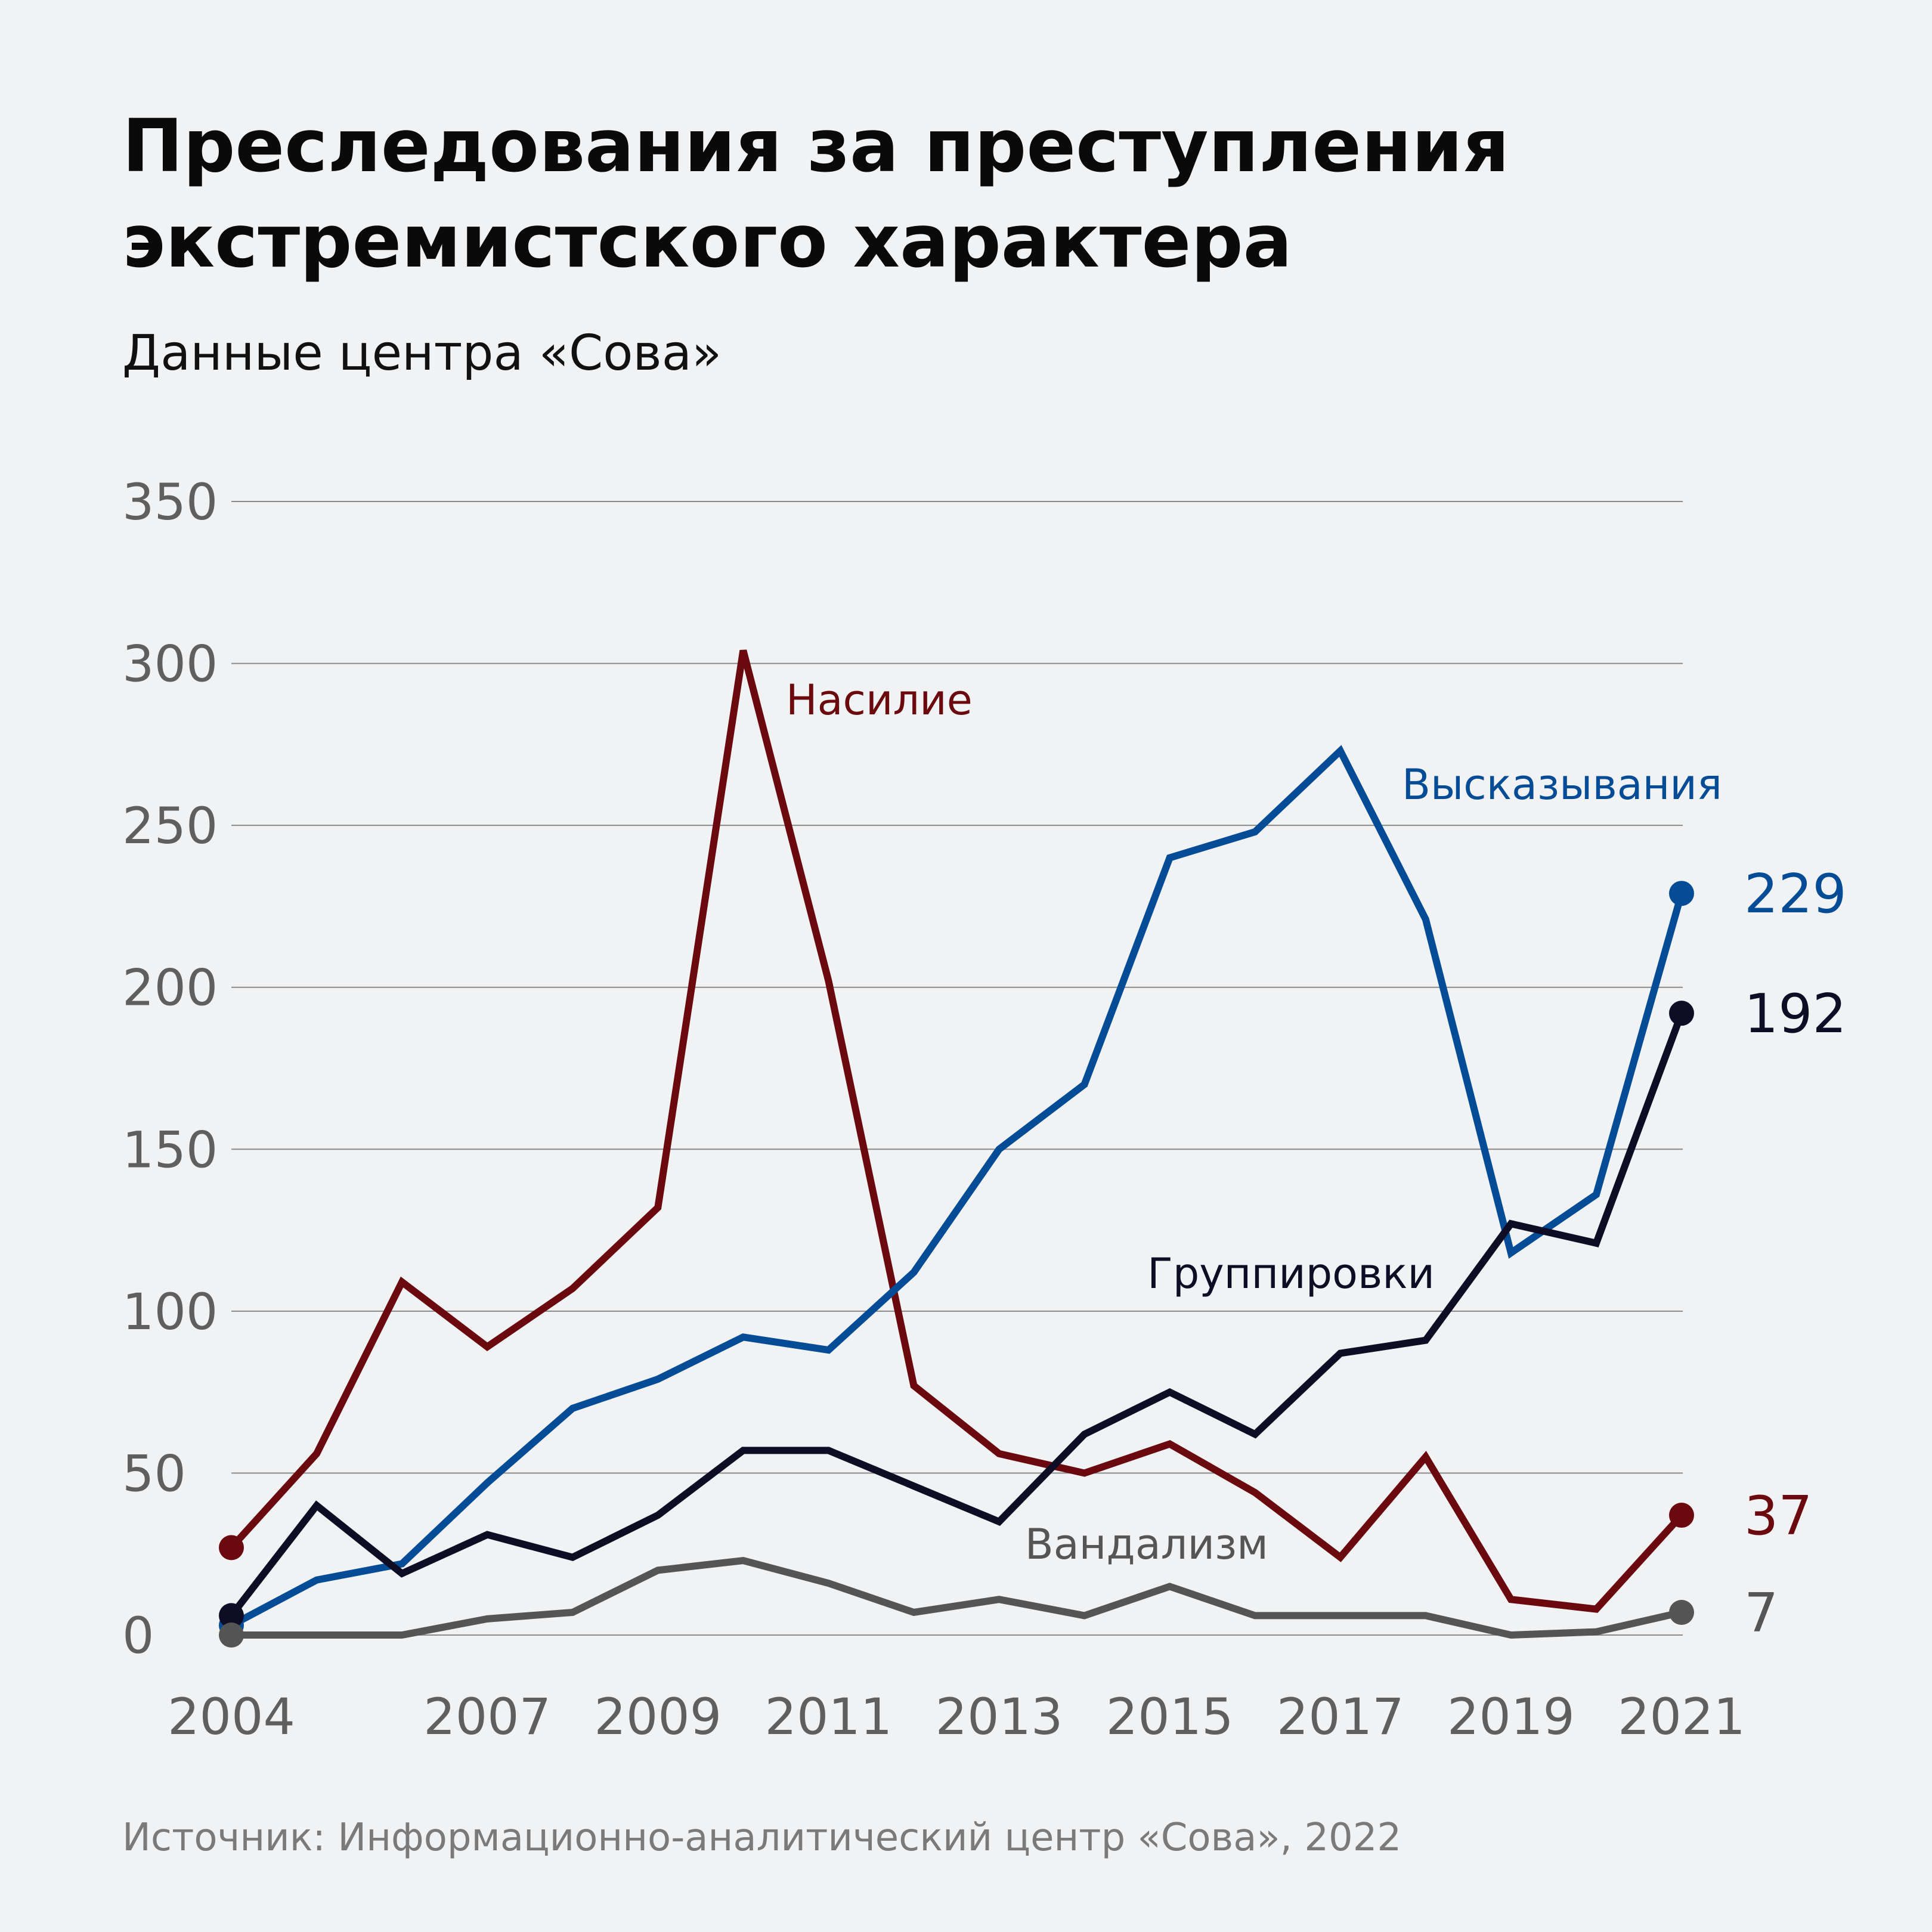 The height and width of the screenshot is (1932, 1932). I want to click on end-value-label: 37, so click(1779, 1516).